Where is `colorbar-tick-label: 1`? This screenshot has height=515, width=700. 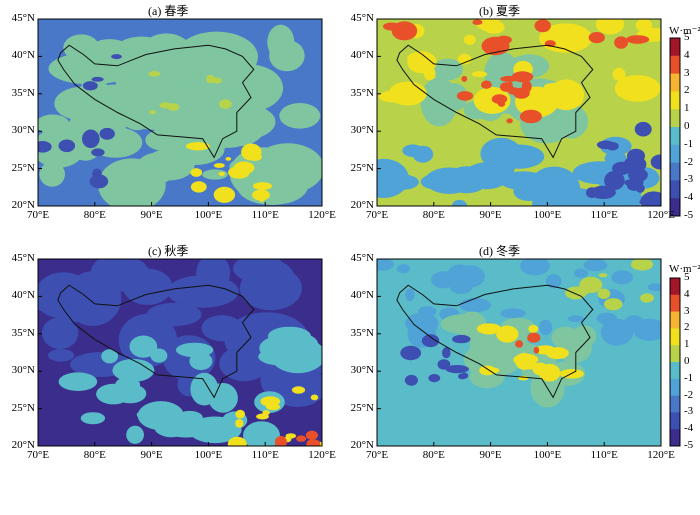 colorbar-tick-label: 1 is located at coordinates (687, 344).